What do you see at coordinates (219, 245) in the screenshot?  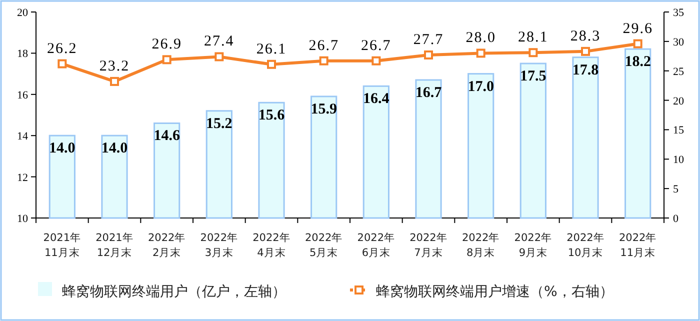 I see `x-tick-label: 2022年 3月末` at bounding box center [219, 245].